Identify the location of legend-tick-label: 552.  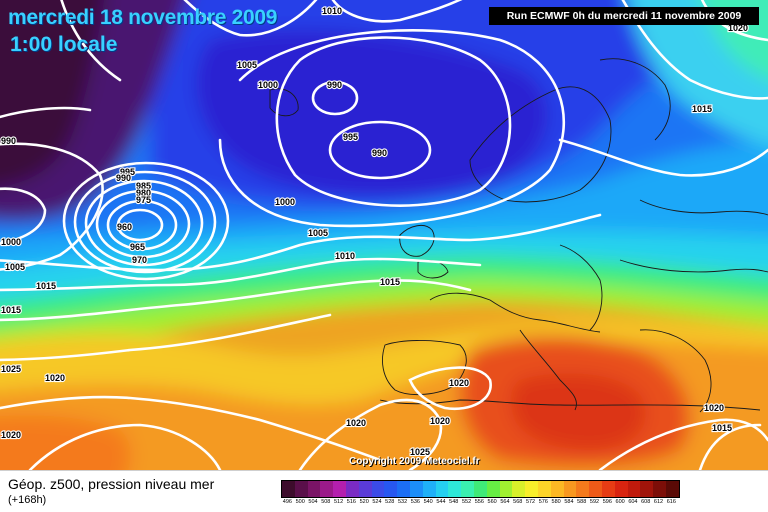
(466, 502).